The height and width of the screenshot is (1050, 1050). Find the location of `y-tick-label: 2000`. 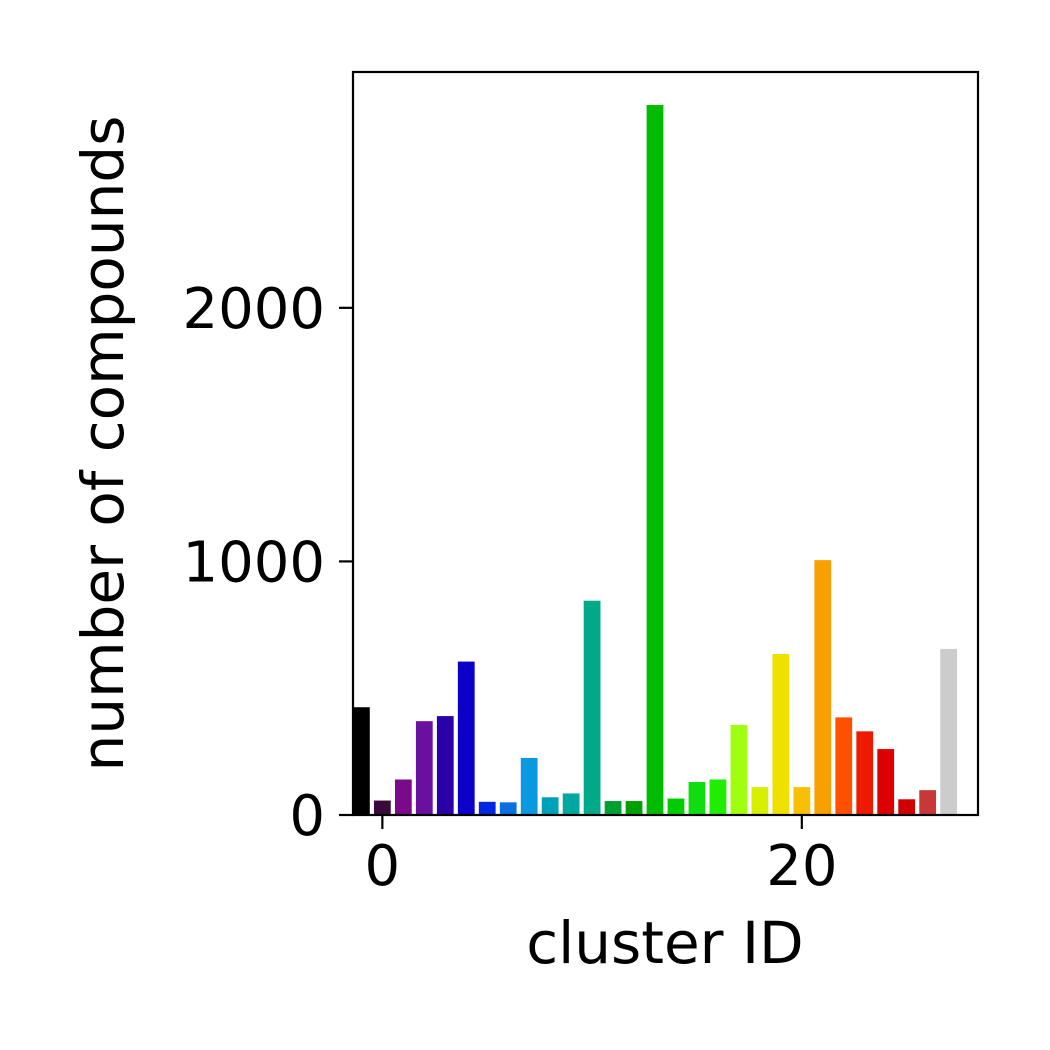

y-tick-label: 2000 is located at coordinates (253, 309).